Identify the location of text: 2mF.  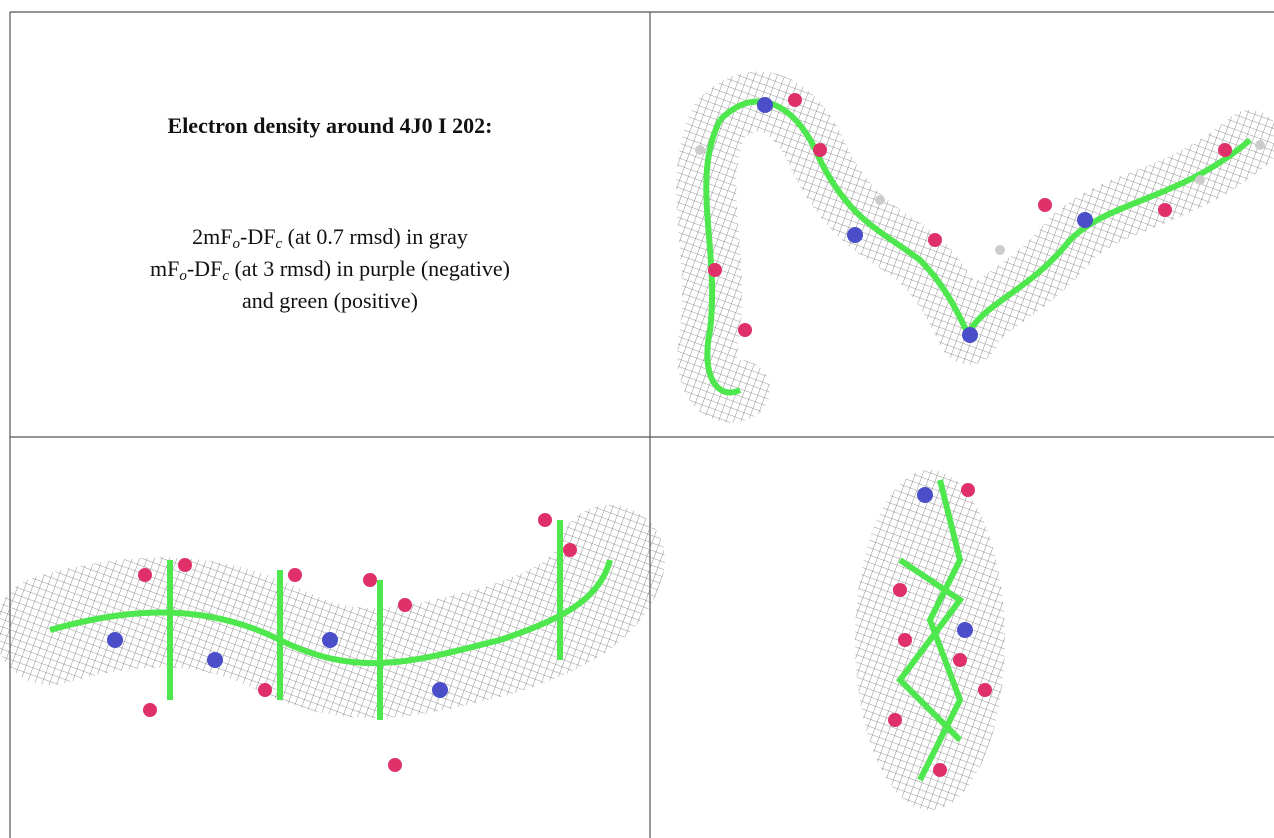
(212, 236).